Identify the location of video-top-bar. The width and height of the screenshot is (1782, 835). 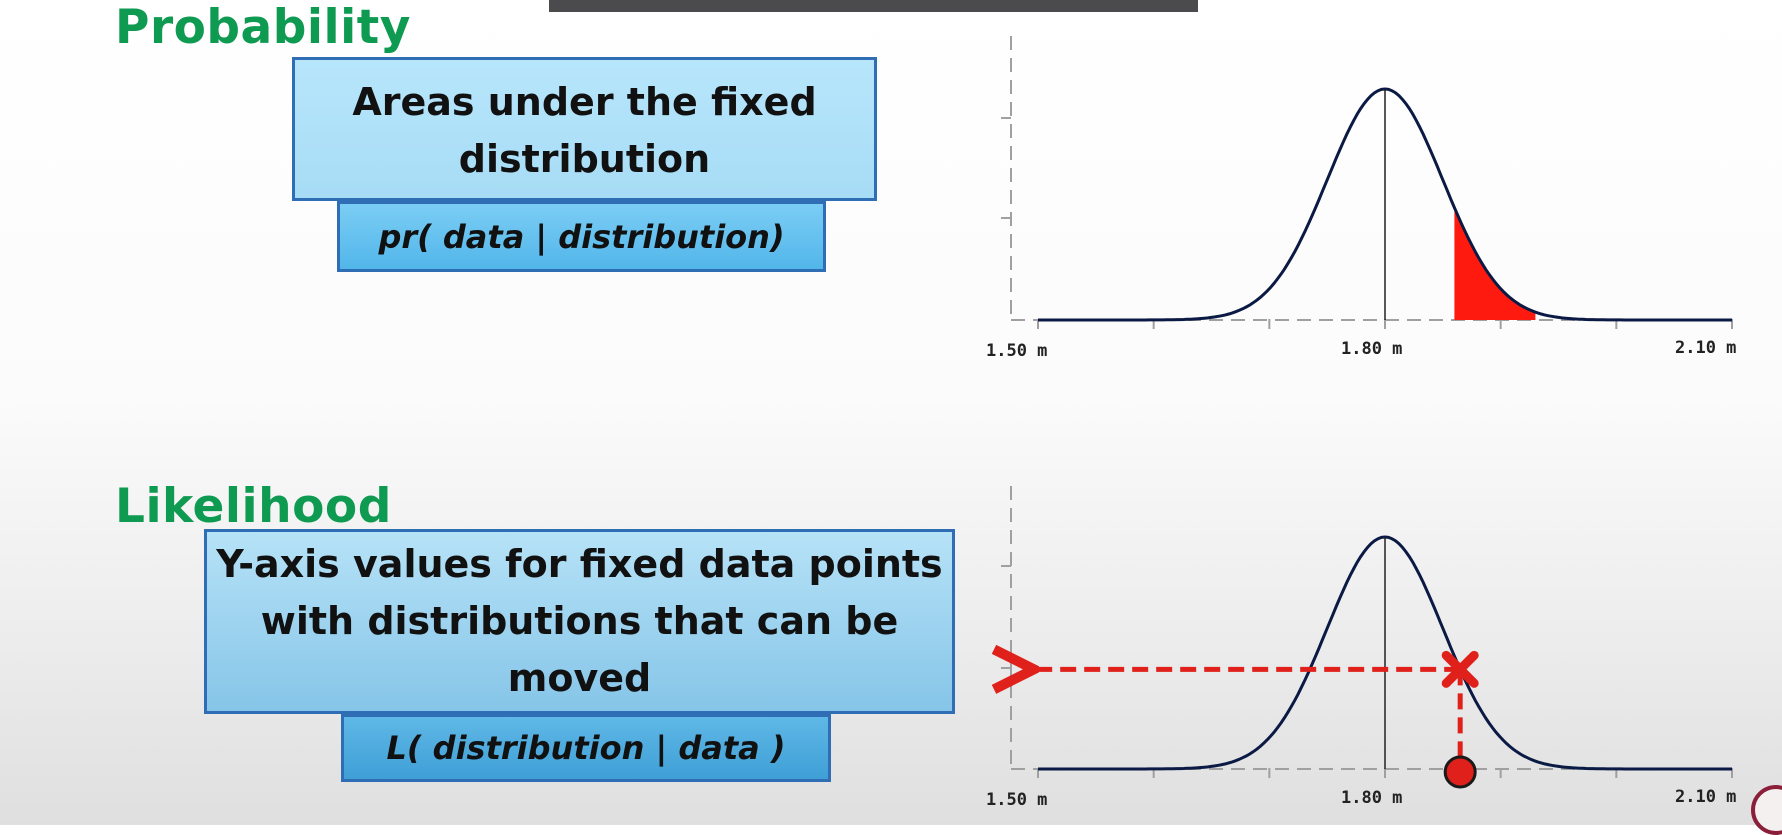
(873, 6).